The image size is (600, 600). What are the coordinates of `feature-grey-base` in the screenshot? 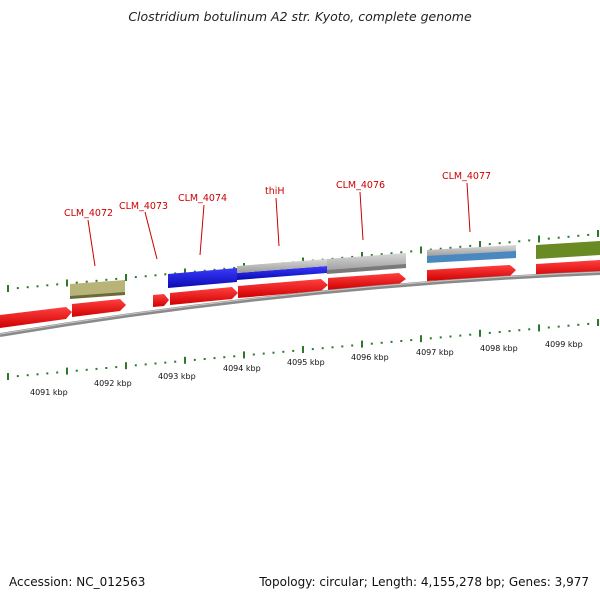 It's located at (366, 269).